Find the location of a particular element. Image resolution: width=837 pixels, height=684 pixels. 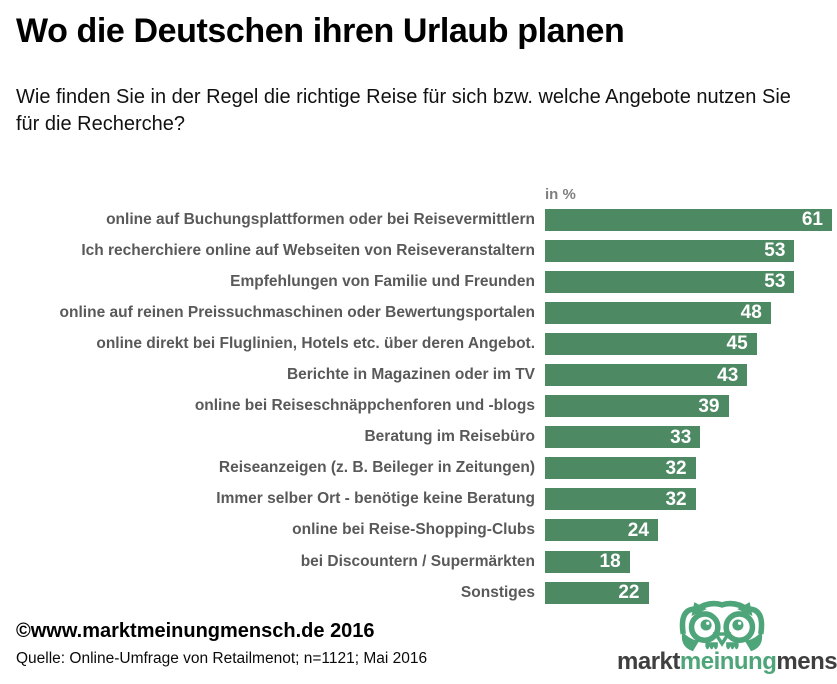

bar-row: Beratung im Reisebüro 33 is located at coordinates (418, 437).